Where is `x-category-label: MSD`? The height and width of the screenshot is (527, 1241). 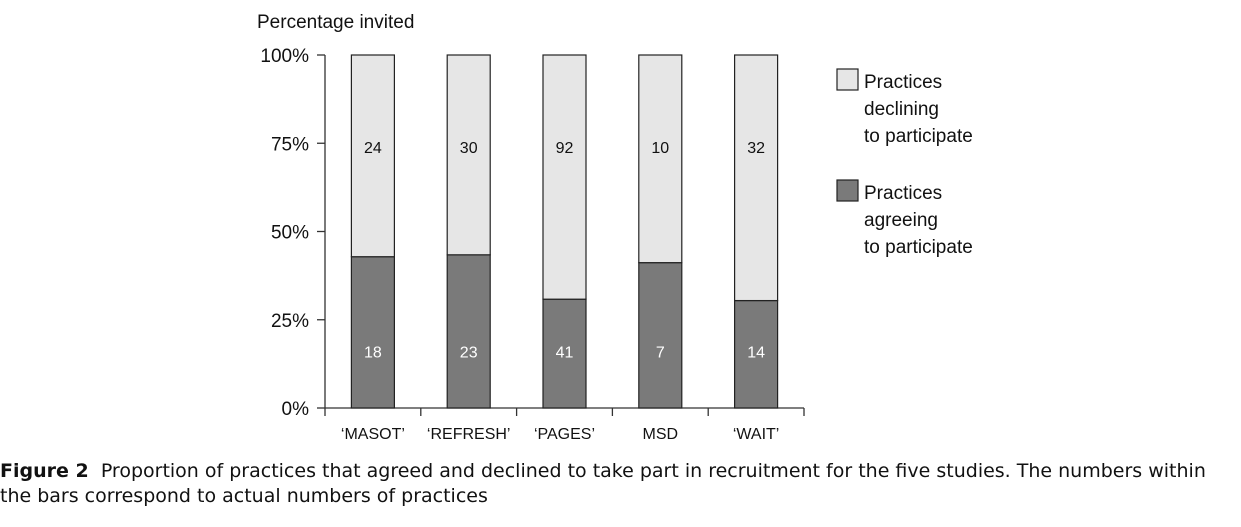
x-category-label: MSD is located at coordinates (661, 434).